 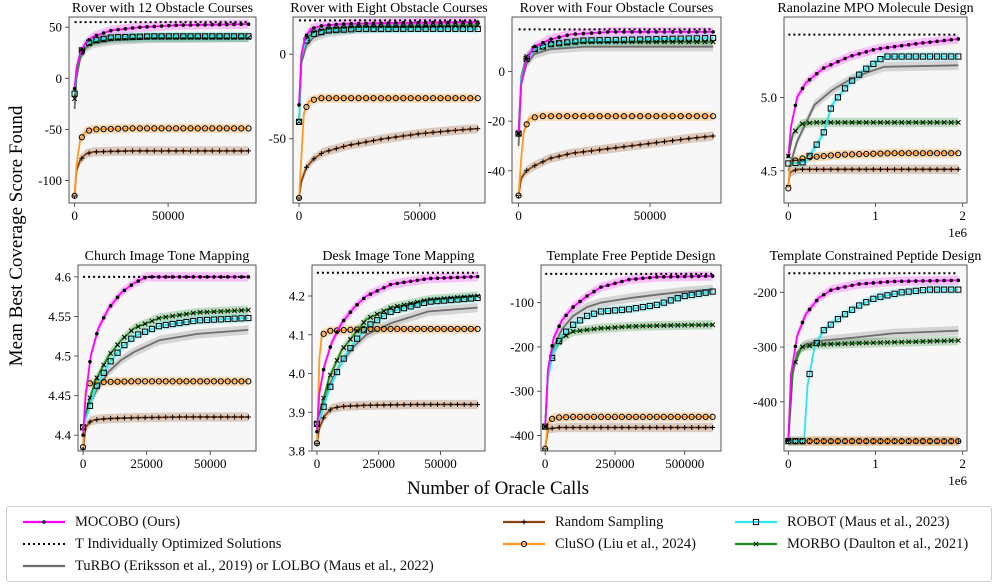 I want to click on rover-8-robot-marker, so click(x=351, y=29).